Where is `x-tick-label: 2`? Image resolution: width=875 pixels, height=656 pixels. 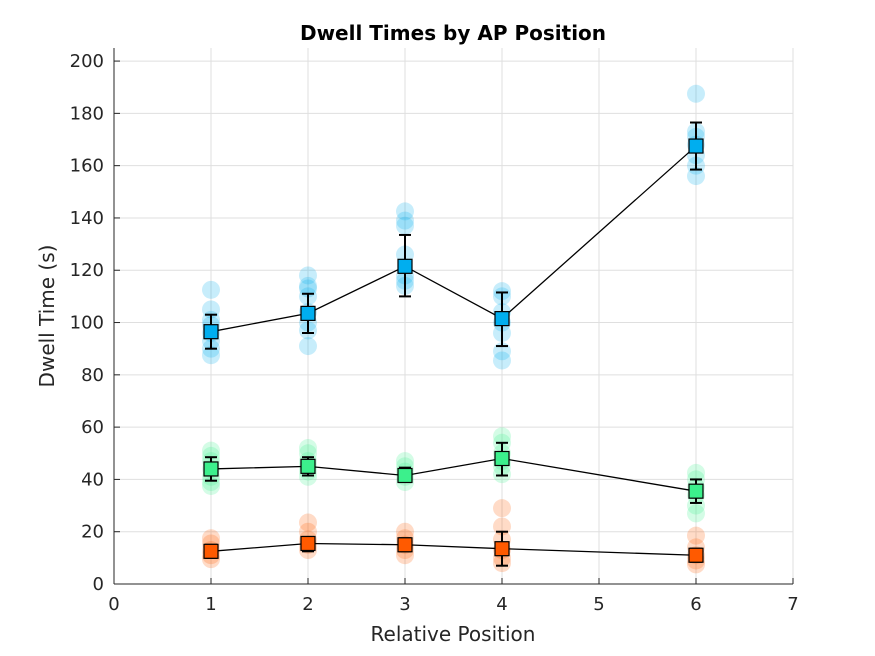 x-tick-label: 2 is located at coordinates (307, 604).